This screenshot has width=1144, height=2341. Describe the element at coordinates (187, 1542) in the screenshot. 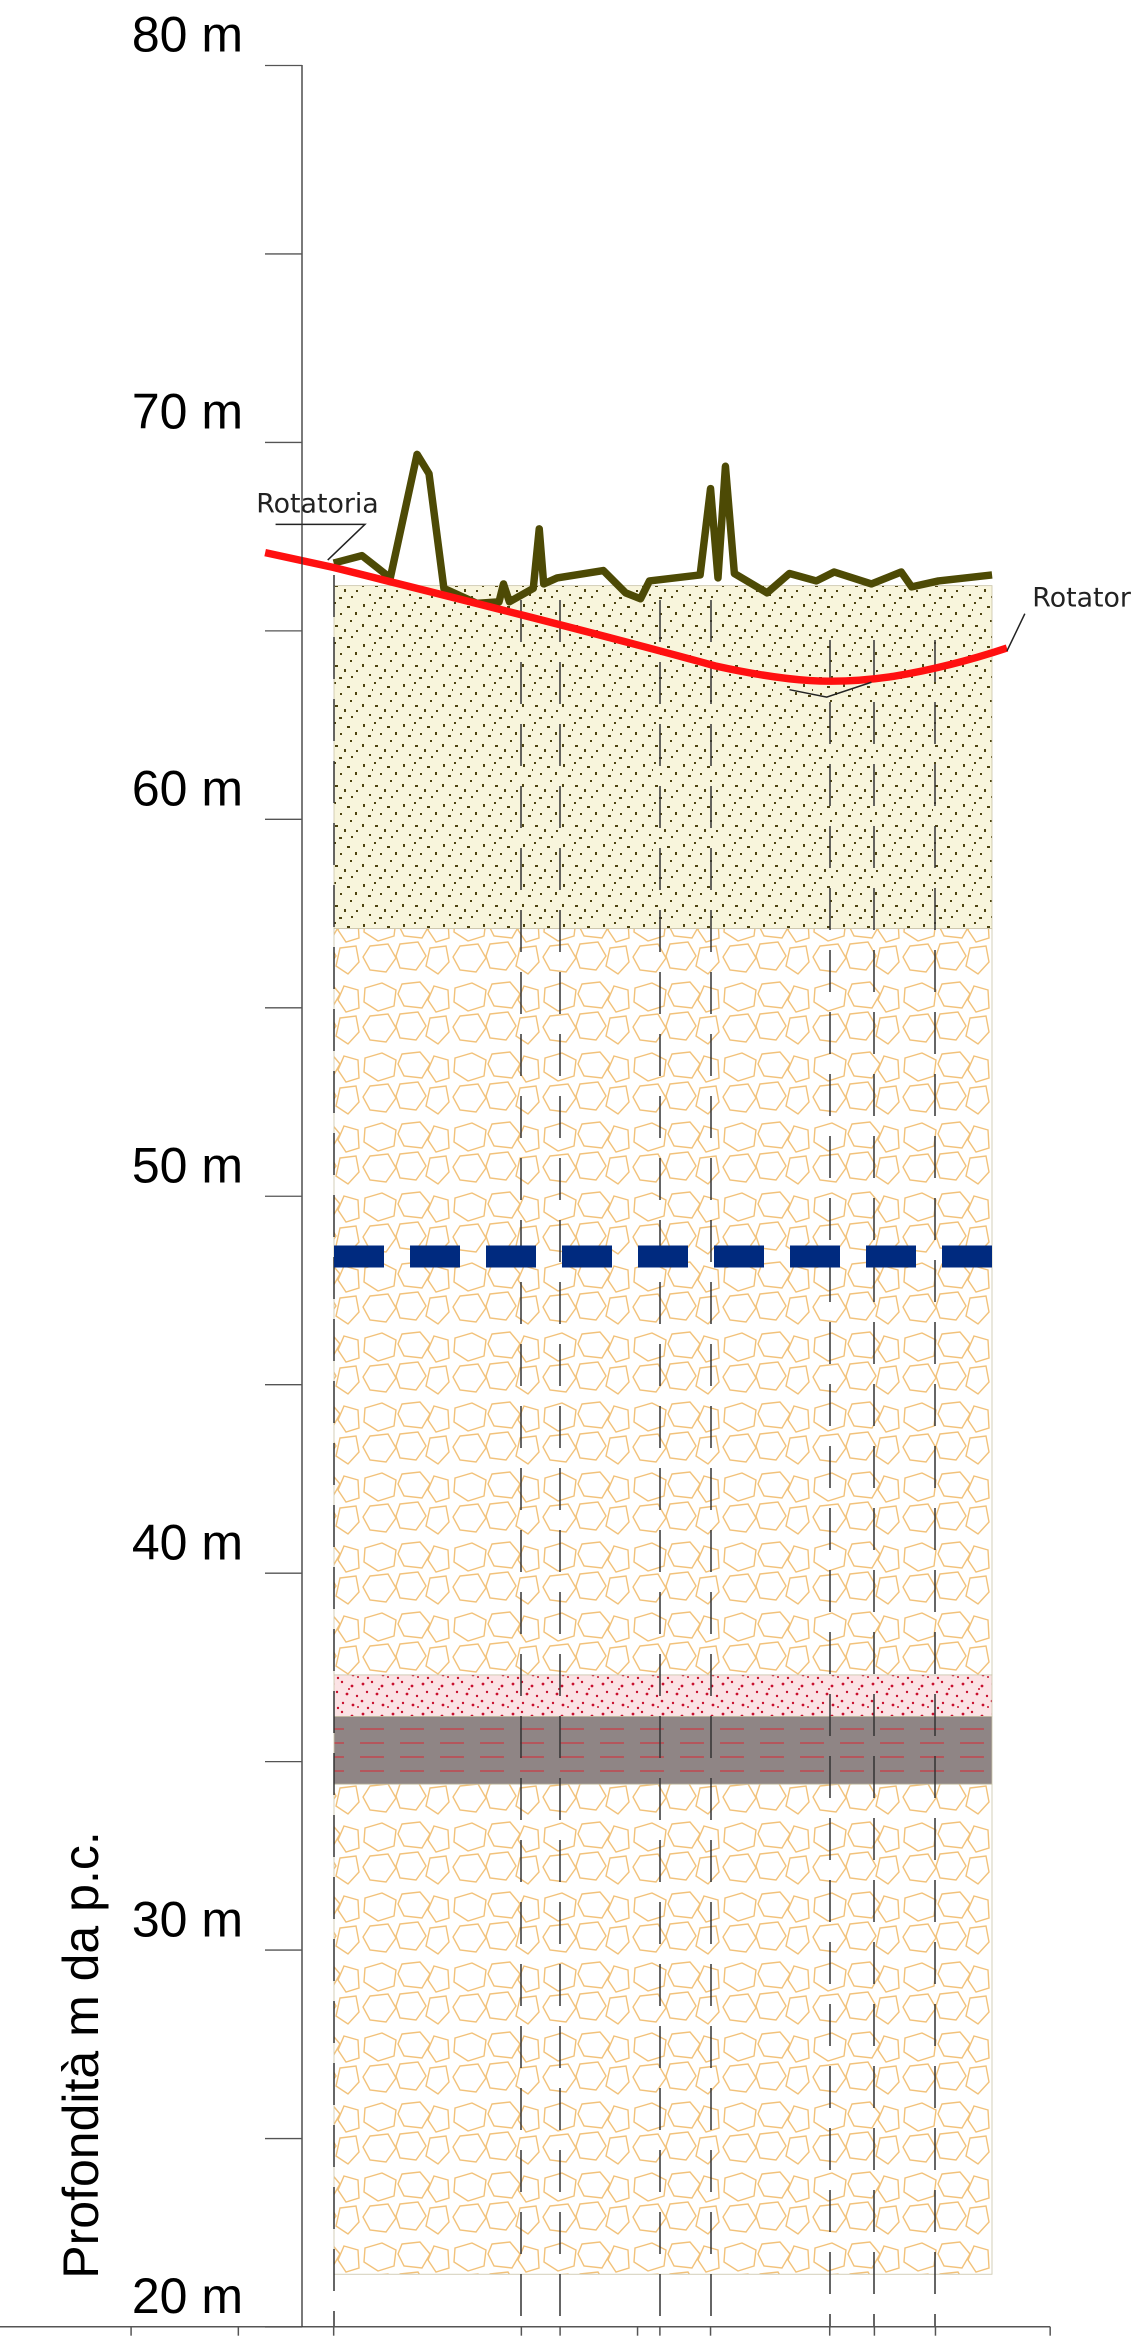

I see `y-tick-label: 40 m` at that location.